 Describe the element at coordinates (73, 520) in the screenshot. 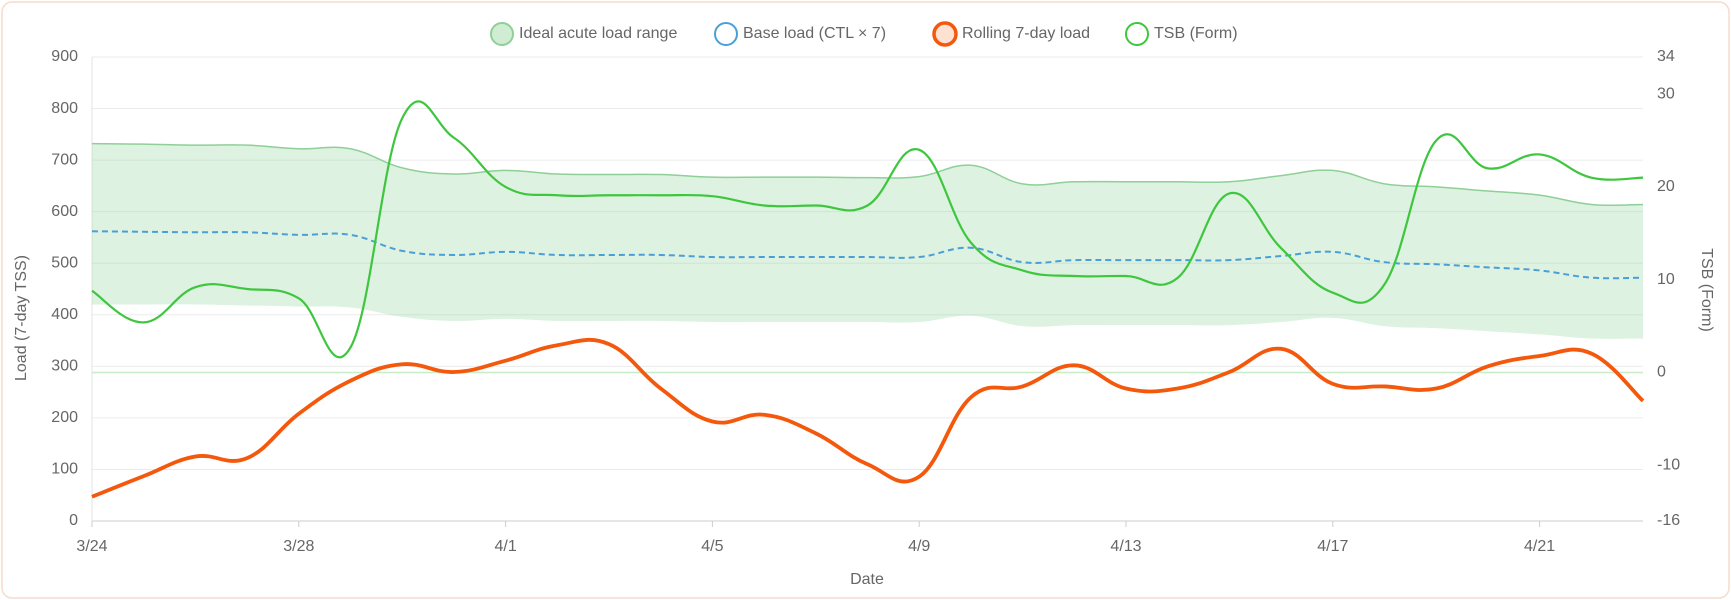

I see `y-tick-label: 0` at that location.